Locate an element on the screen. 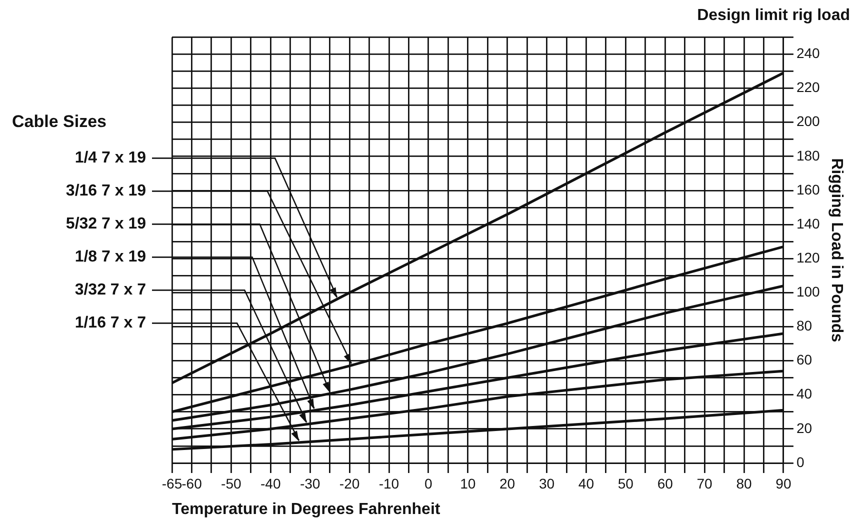 The width and height of the screenshot is (856, 527). x-tick-label: 70 is located at coordinates (704, 483).